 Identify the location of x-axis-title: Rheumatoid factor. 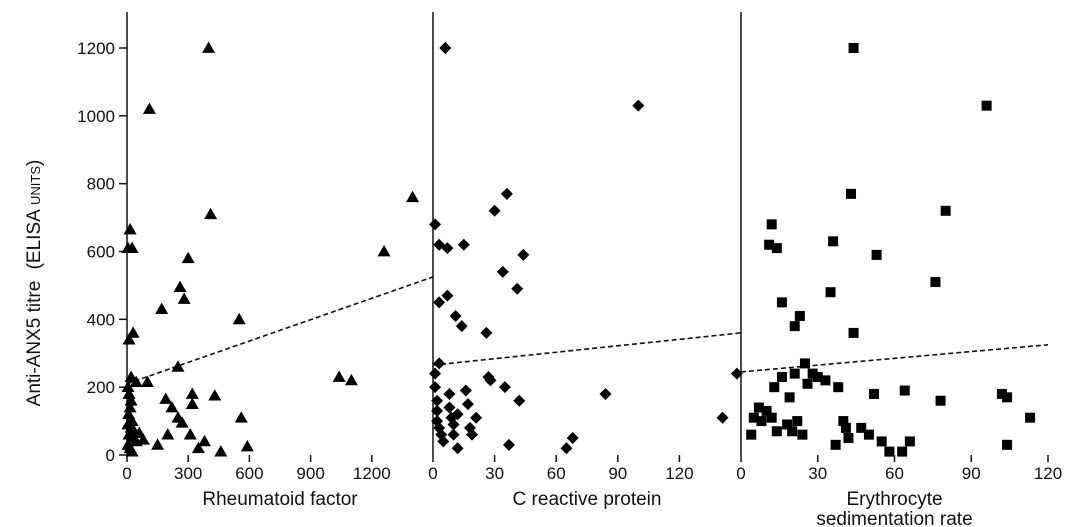
(280, 499).